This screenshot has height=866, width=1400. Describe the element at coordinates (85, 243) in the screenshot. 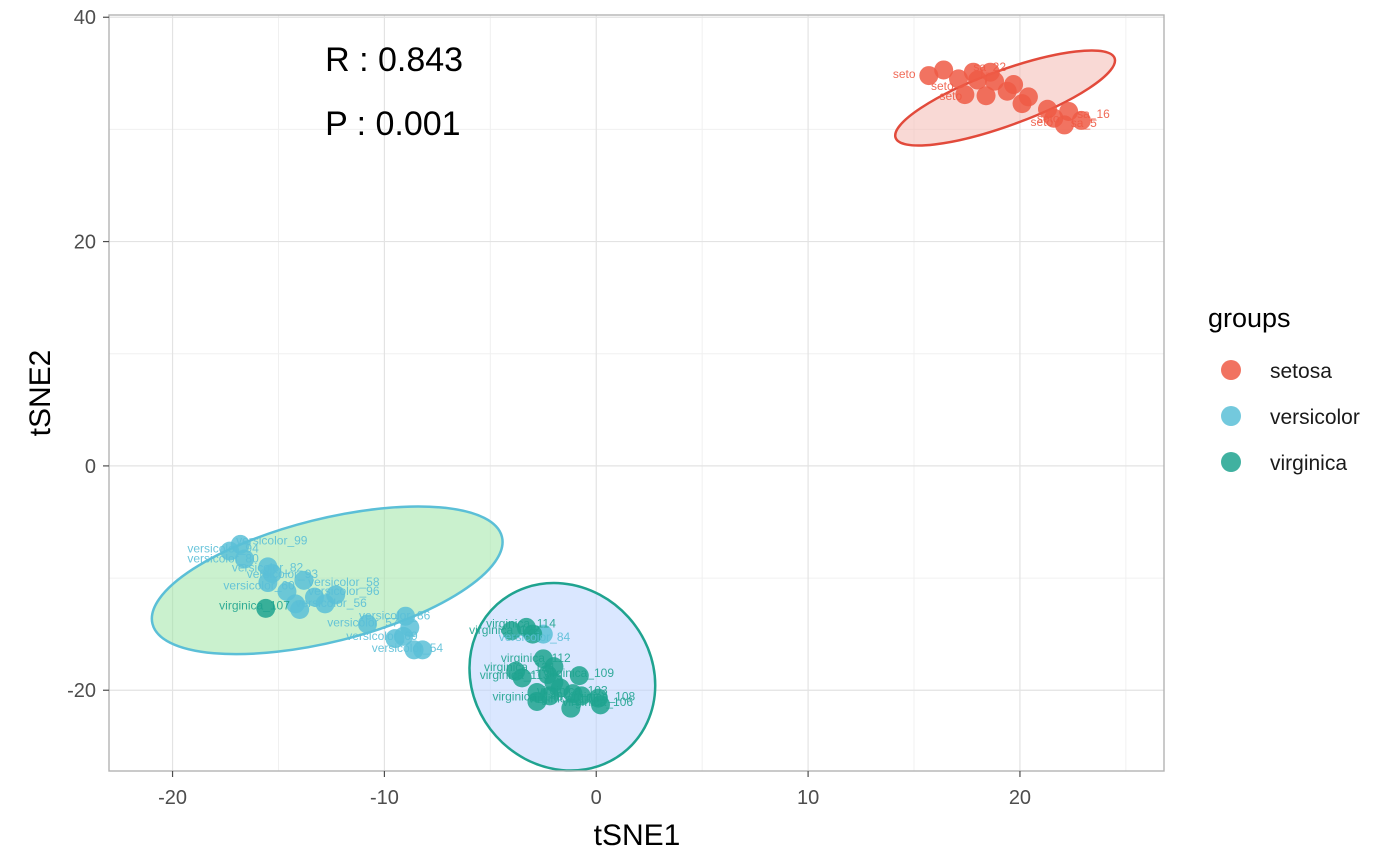

I see `y-tick-label-2: 20` at that location.